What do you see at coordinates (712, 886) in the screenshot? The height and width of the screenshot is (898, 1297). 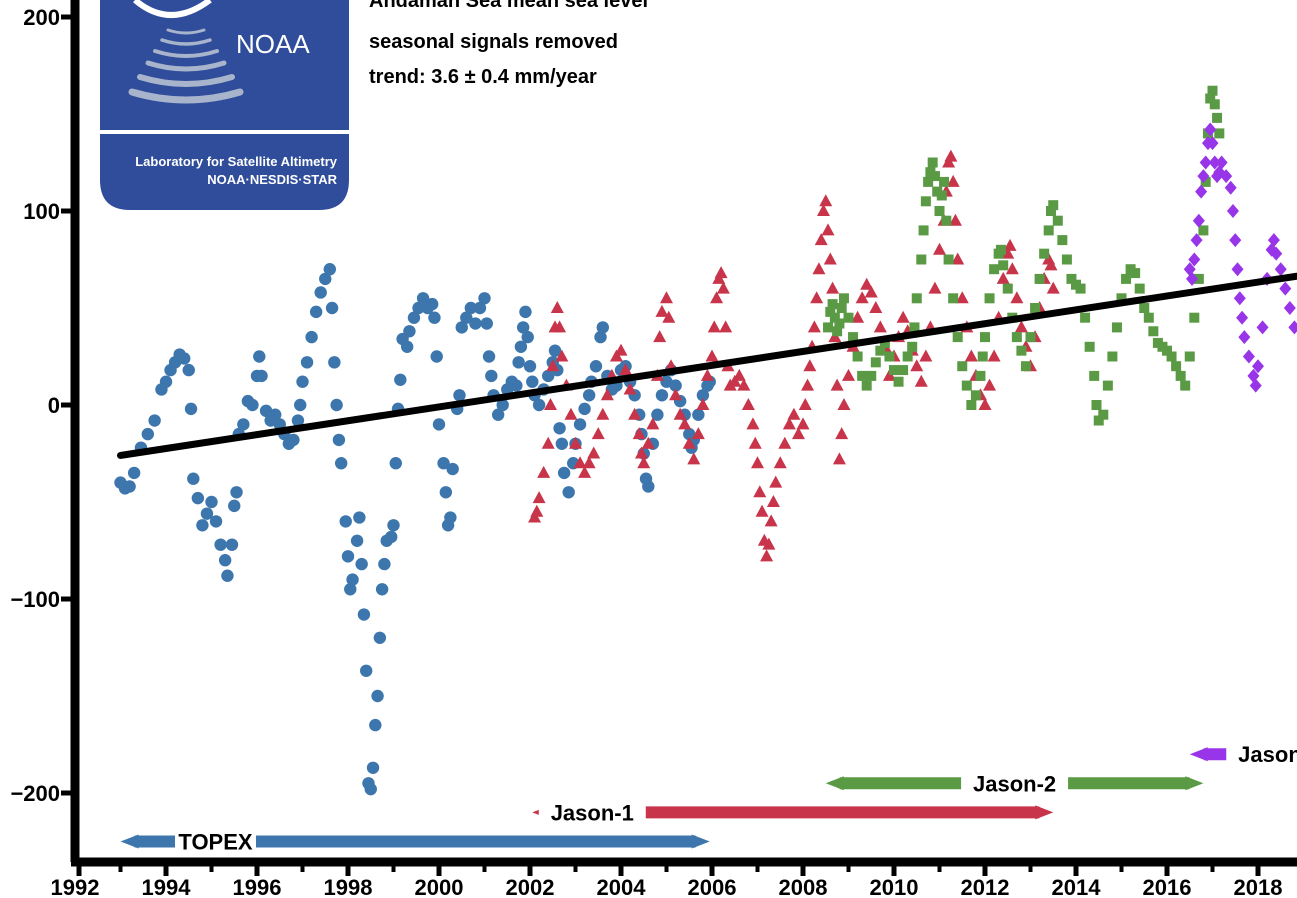 I see `x-tick-label: 2006` at bounding box center [712, 886].